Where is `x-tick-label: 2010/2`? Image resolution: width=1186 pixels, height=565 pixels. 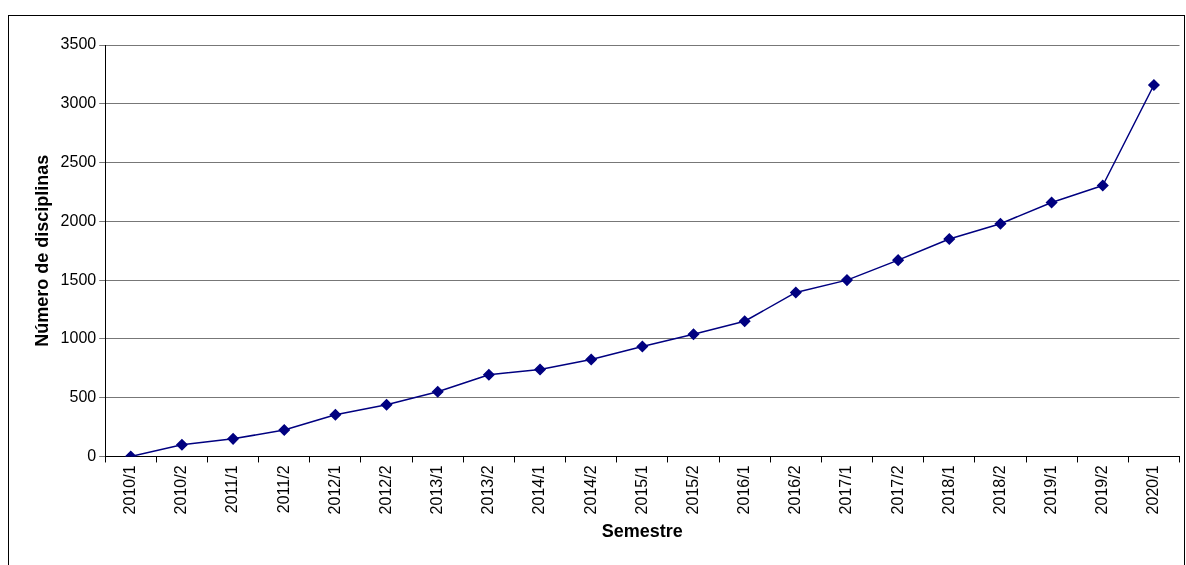 x-tick-label: 2010/2 is located at coordinates (181, 490).